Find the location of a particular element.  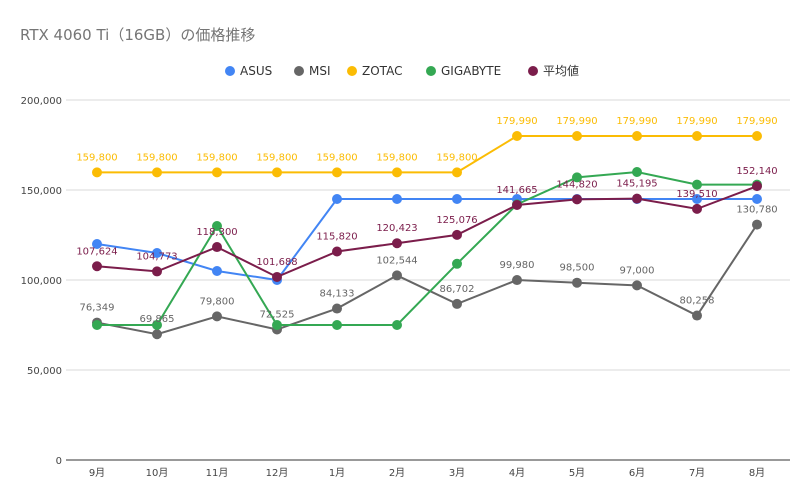

legend-label--: 平均値 is located at coordinates (561, 70).